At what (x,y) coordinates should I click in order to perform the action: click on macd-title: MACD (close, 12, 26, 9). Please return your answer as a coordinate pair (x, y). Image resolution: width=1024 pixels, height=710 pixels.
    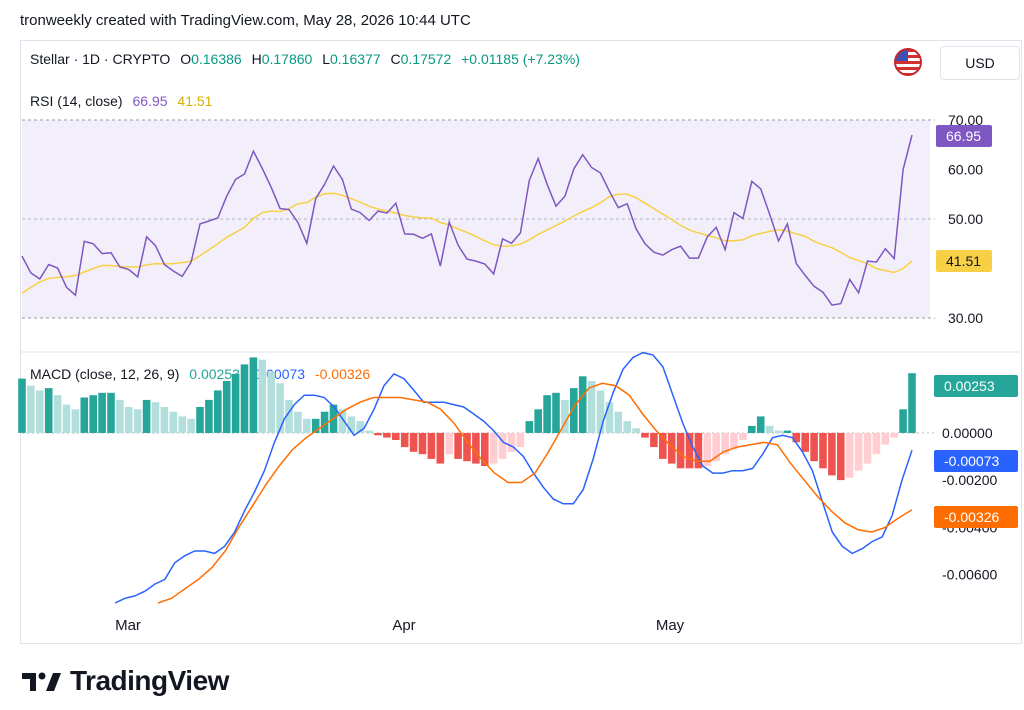
    Looking at the image, I should click on (105, 374).